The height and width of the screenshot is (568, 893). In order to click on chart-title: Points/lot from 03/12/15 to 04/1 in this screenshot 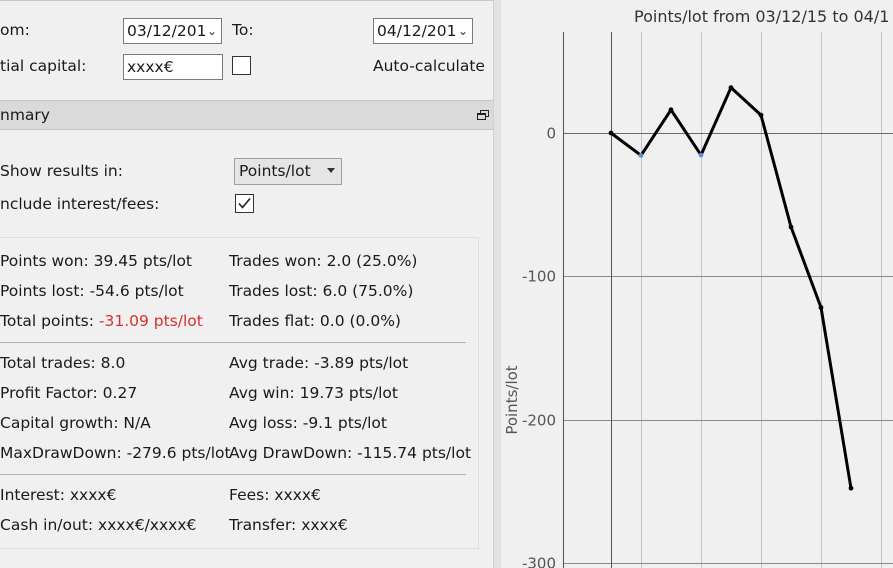, I will do `click(762, 16)`.